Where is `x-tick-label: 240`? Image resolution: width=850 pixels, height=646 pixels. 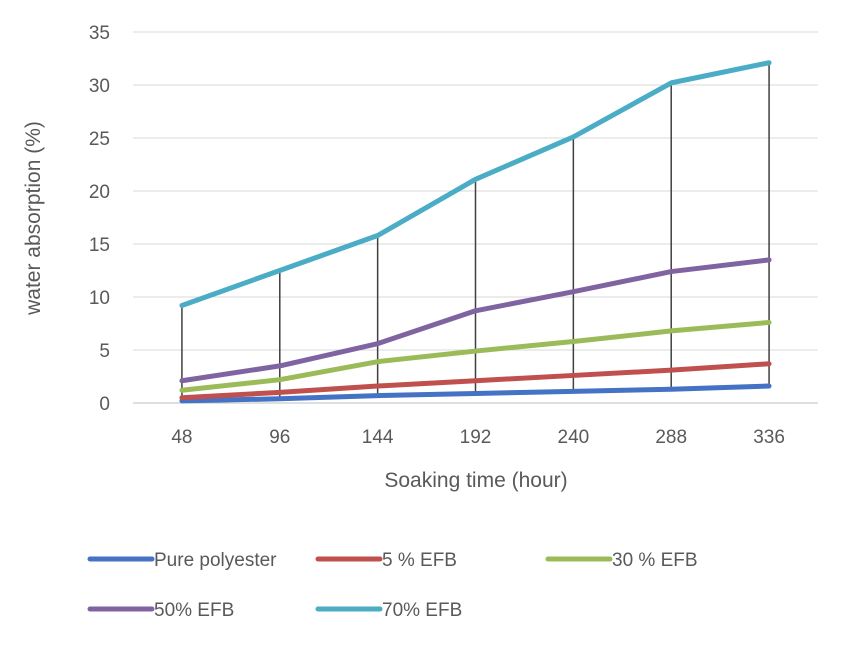
x-tick-label: 240 is located at coordinates (574, 437).